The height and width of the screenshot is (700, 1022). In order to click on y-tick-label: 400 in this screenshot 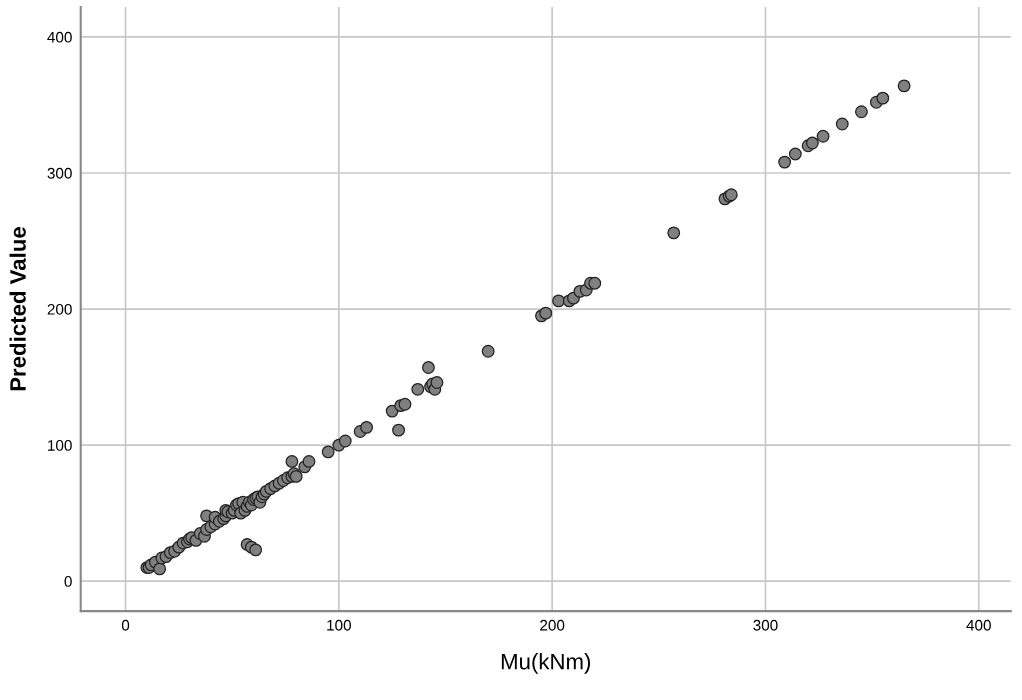, I will do `click(59, 37)`.